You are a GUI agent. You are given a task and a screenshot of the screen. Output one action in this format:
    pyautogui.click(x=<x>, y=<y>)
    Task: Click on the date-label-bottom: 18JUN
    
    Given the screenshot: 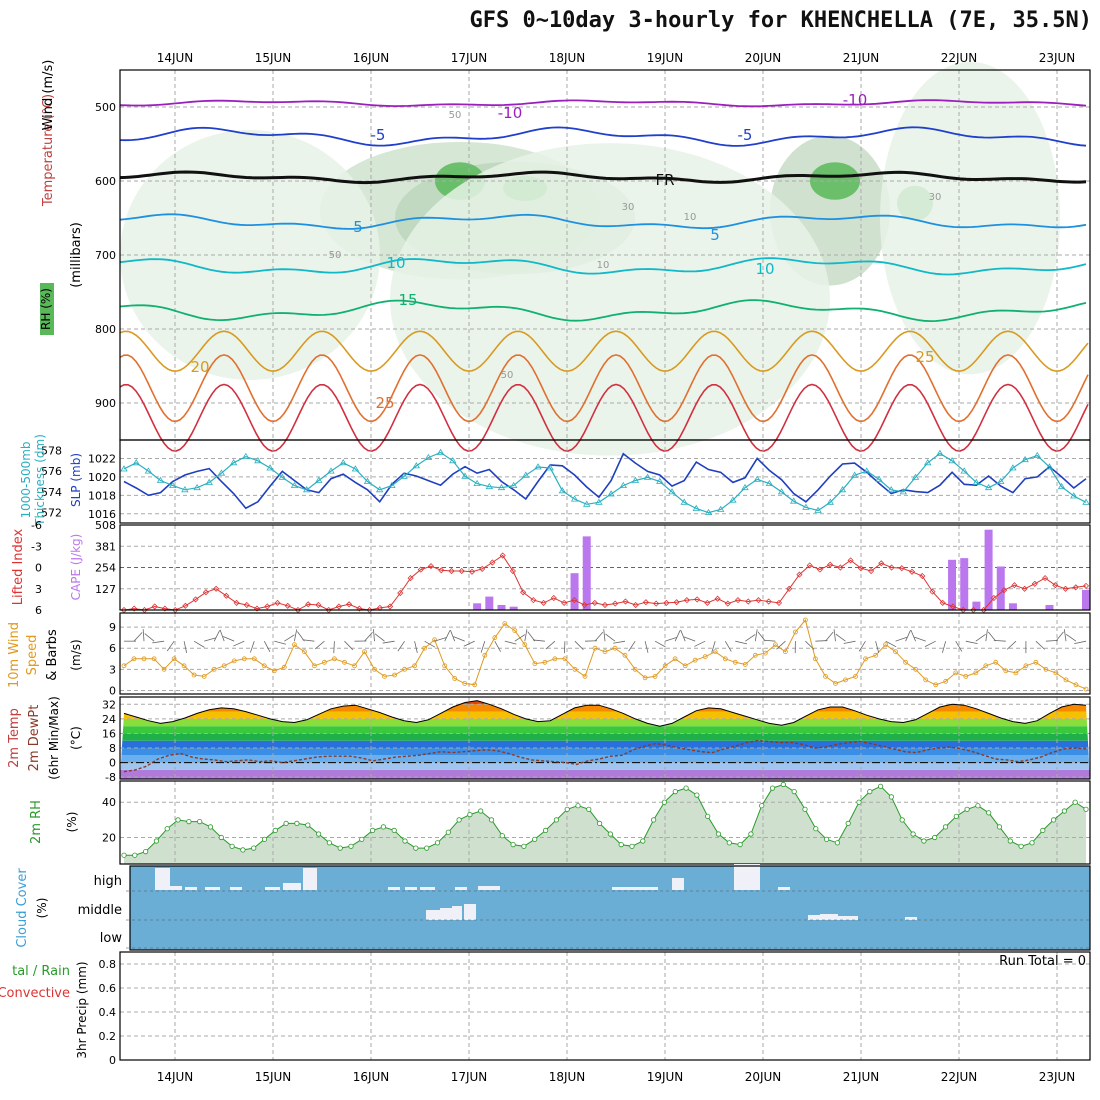 What is the action you would take?
    pyautogui.click(x=567, y=1077)
    